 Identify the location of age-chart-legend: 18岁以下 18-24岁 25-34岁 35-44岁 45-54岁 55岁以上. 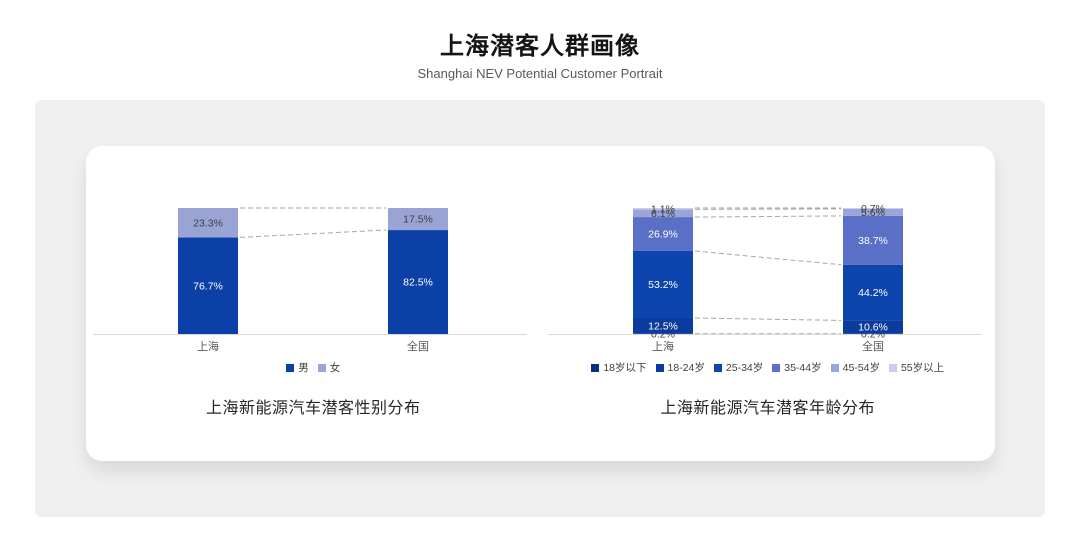
(767, 368).